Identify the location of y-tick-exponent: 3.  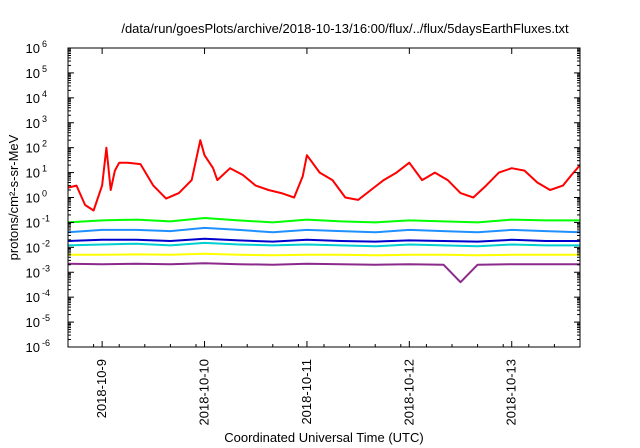
(44, 119).